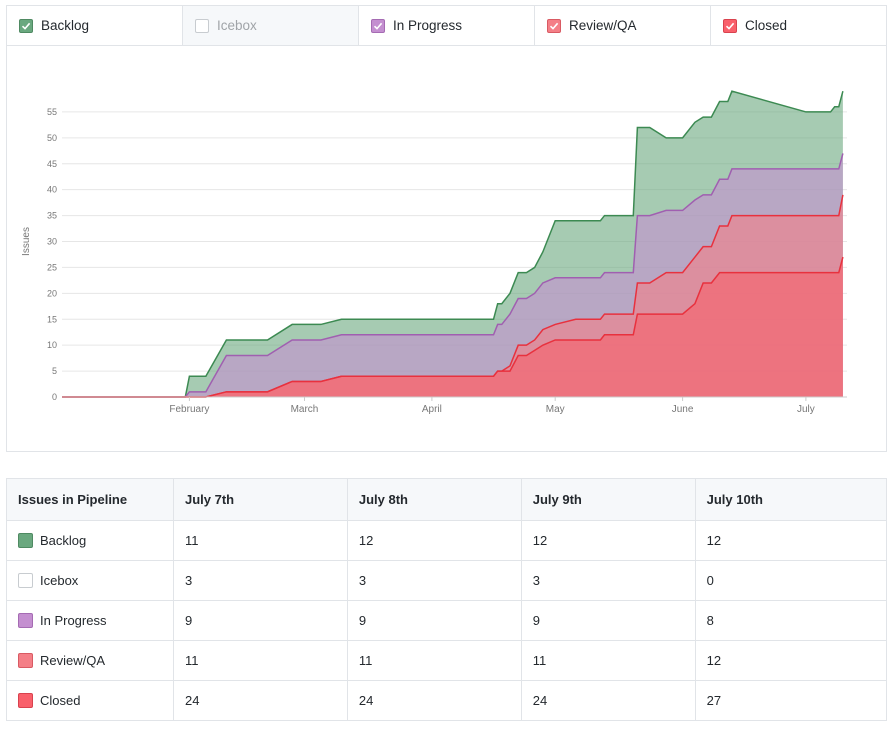 The width and height of the screenshot is (895, 733). Describe the element at coordinates (52, 242) in the screenshot. I see `y-tick-label: 30` at that location.